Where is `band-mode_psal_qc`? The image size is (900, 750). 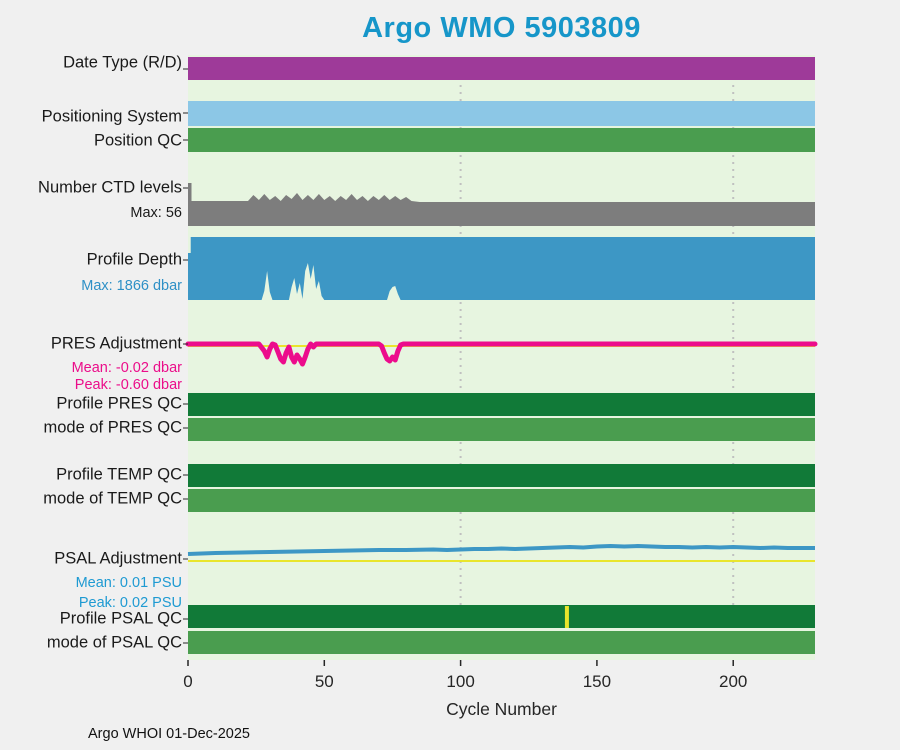 band-mode_psal_qc is located at coordinates (501, 642).